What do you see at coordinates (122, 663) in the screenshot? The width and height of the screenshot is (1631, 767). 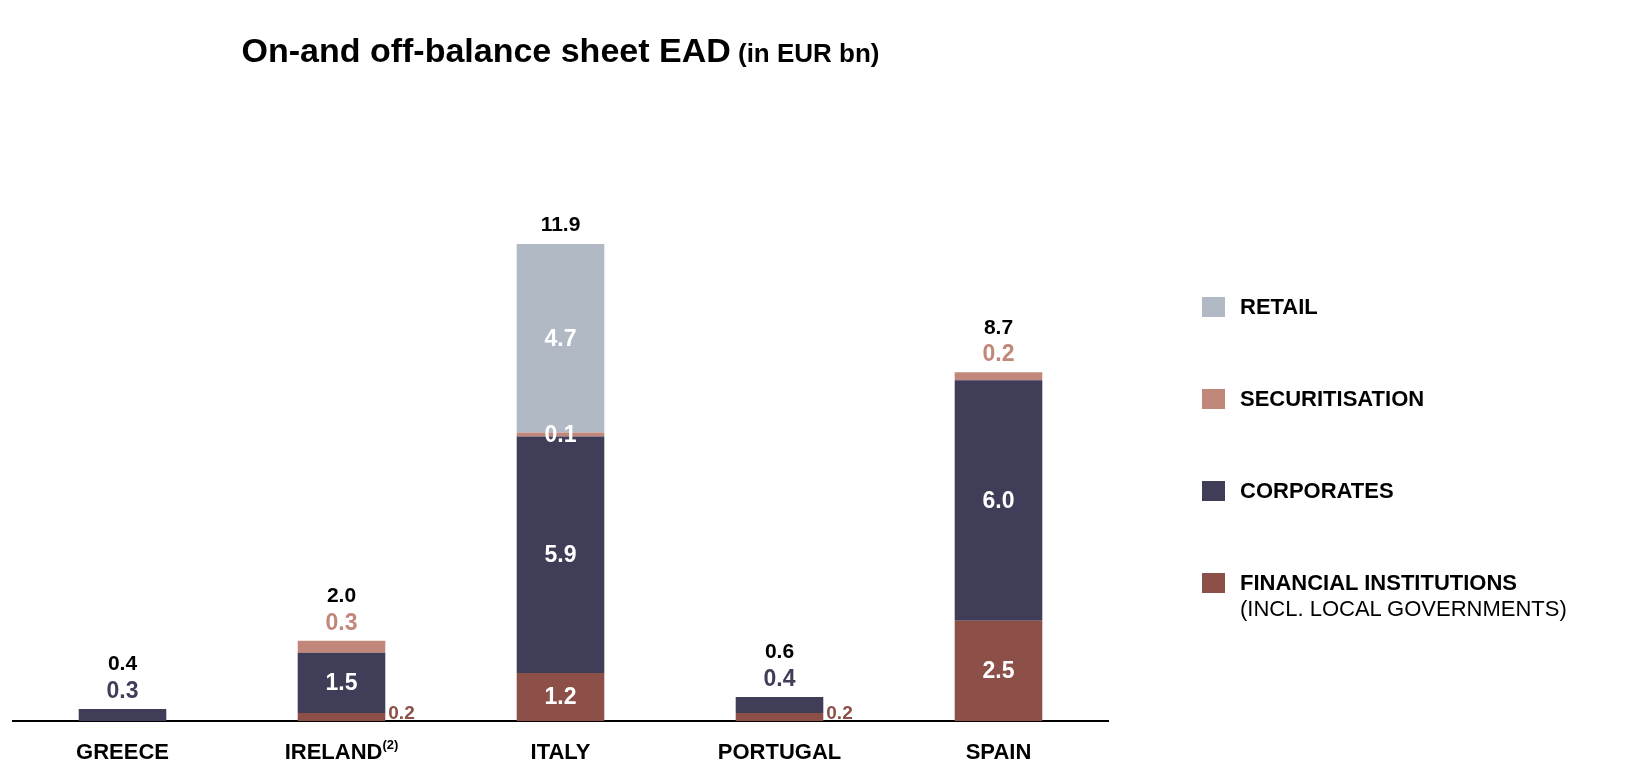 I see `total-label: 0.4` at bounding box center [122, 663].